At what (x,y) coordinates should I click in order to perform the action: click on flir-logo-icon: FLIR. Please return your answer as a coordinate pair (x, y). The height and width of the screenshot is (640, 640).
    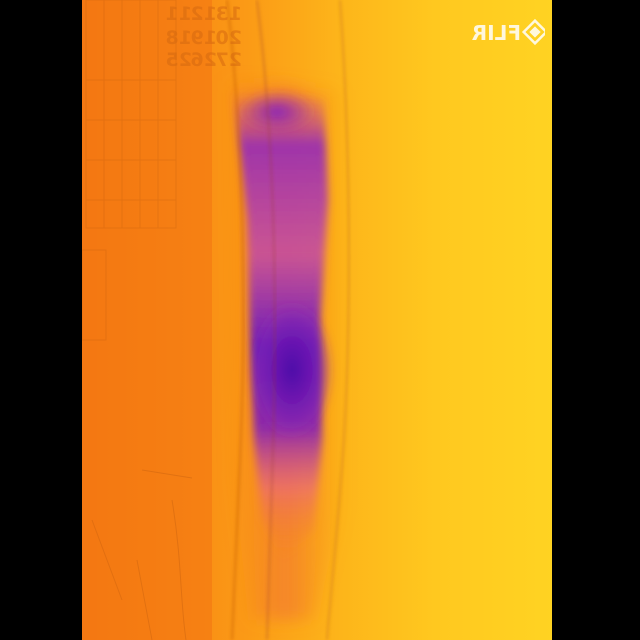
    Looking at the image, I should click on (508, 32).